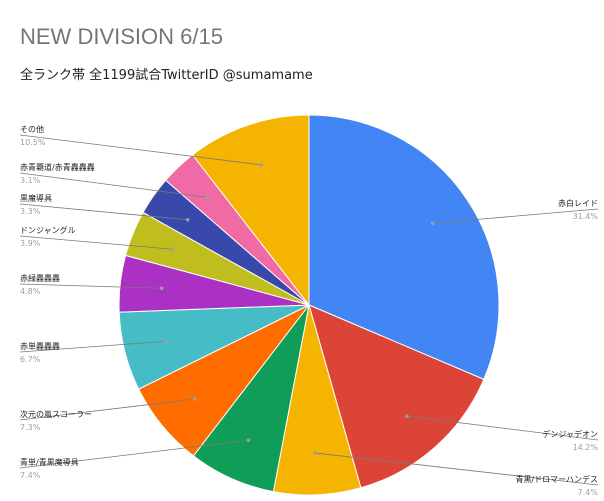 The image size is (604, 501). I want to click on slice-label: 次元の嵐スコーラー, so click(56, 414).